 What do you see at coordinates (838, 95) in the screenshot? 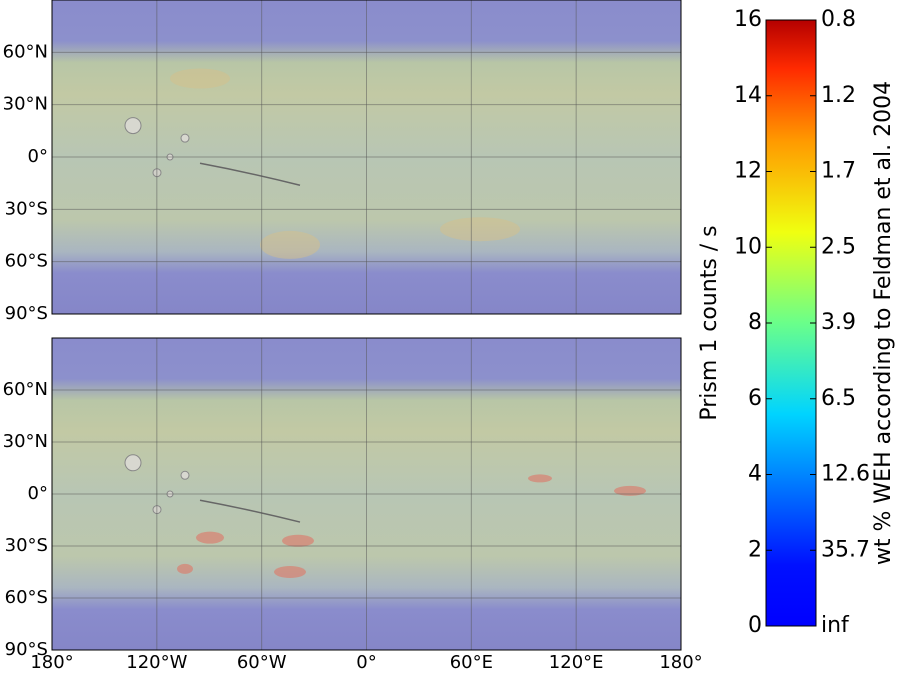
I see `colorbar-secondary-tick-label: 1.2` at bounding box center [838, 95].